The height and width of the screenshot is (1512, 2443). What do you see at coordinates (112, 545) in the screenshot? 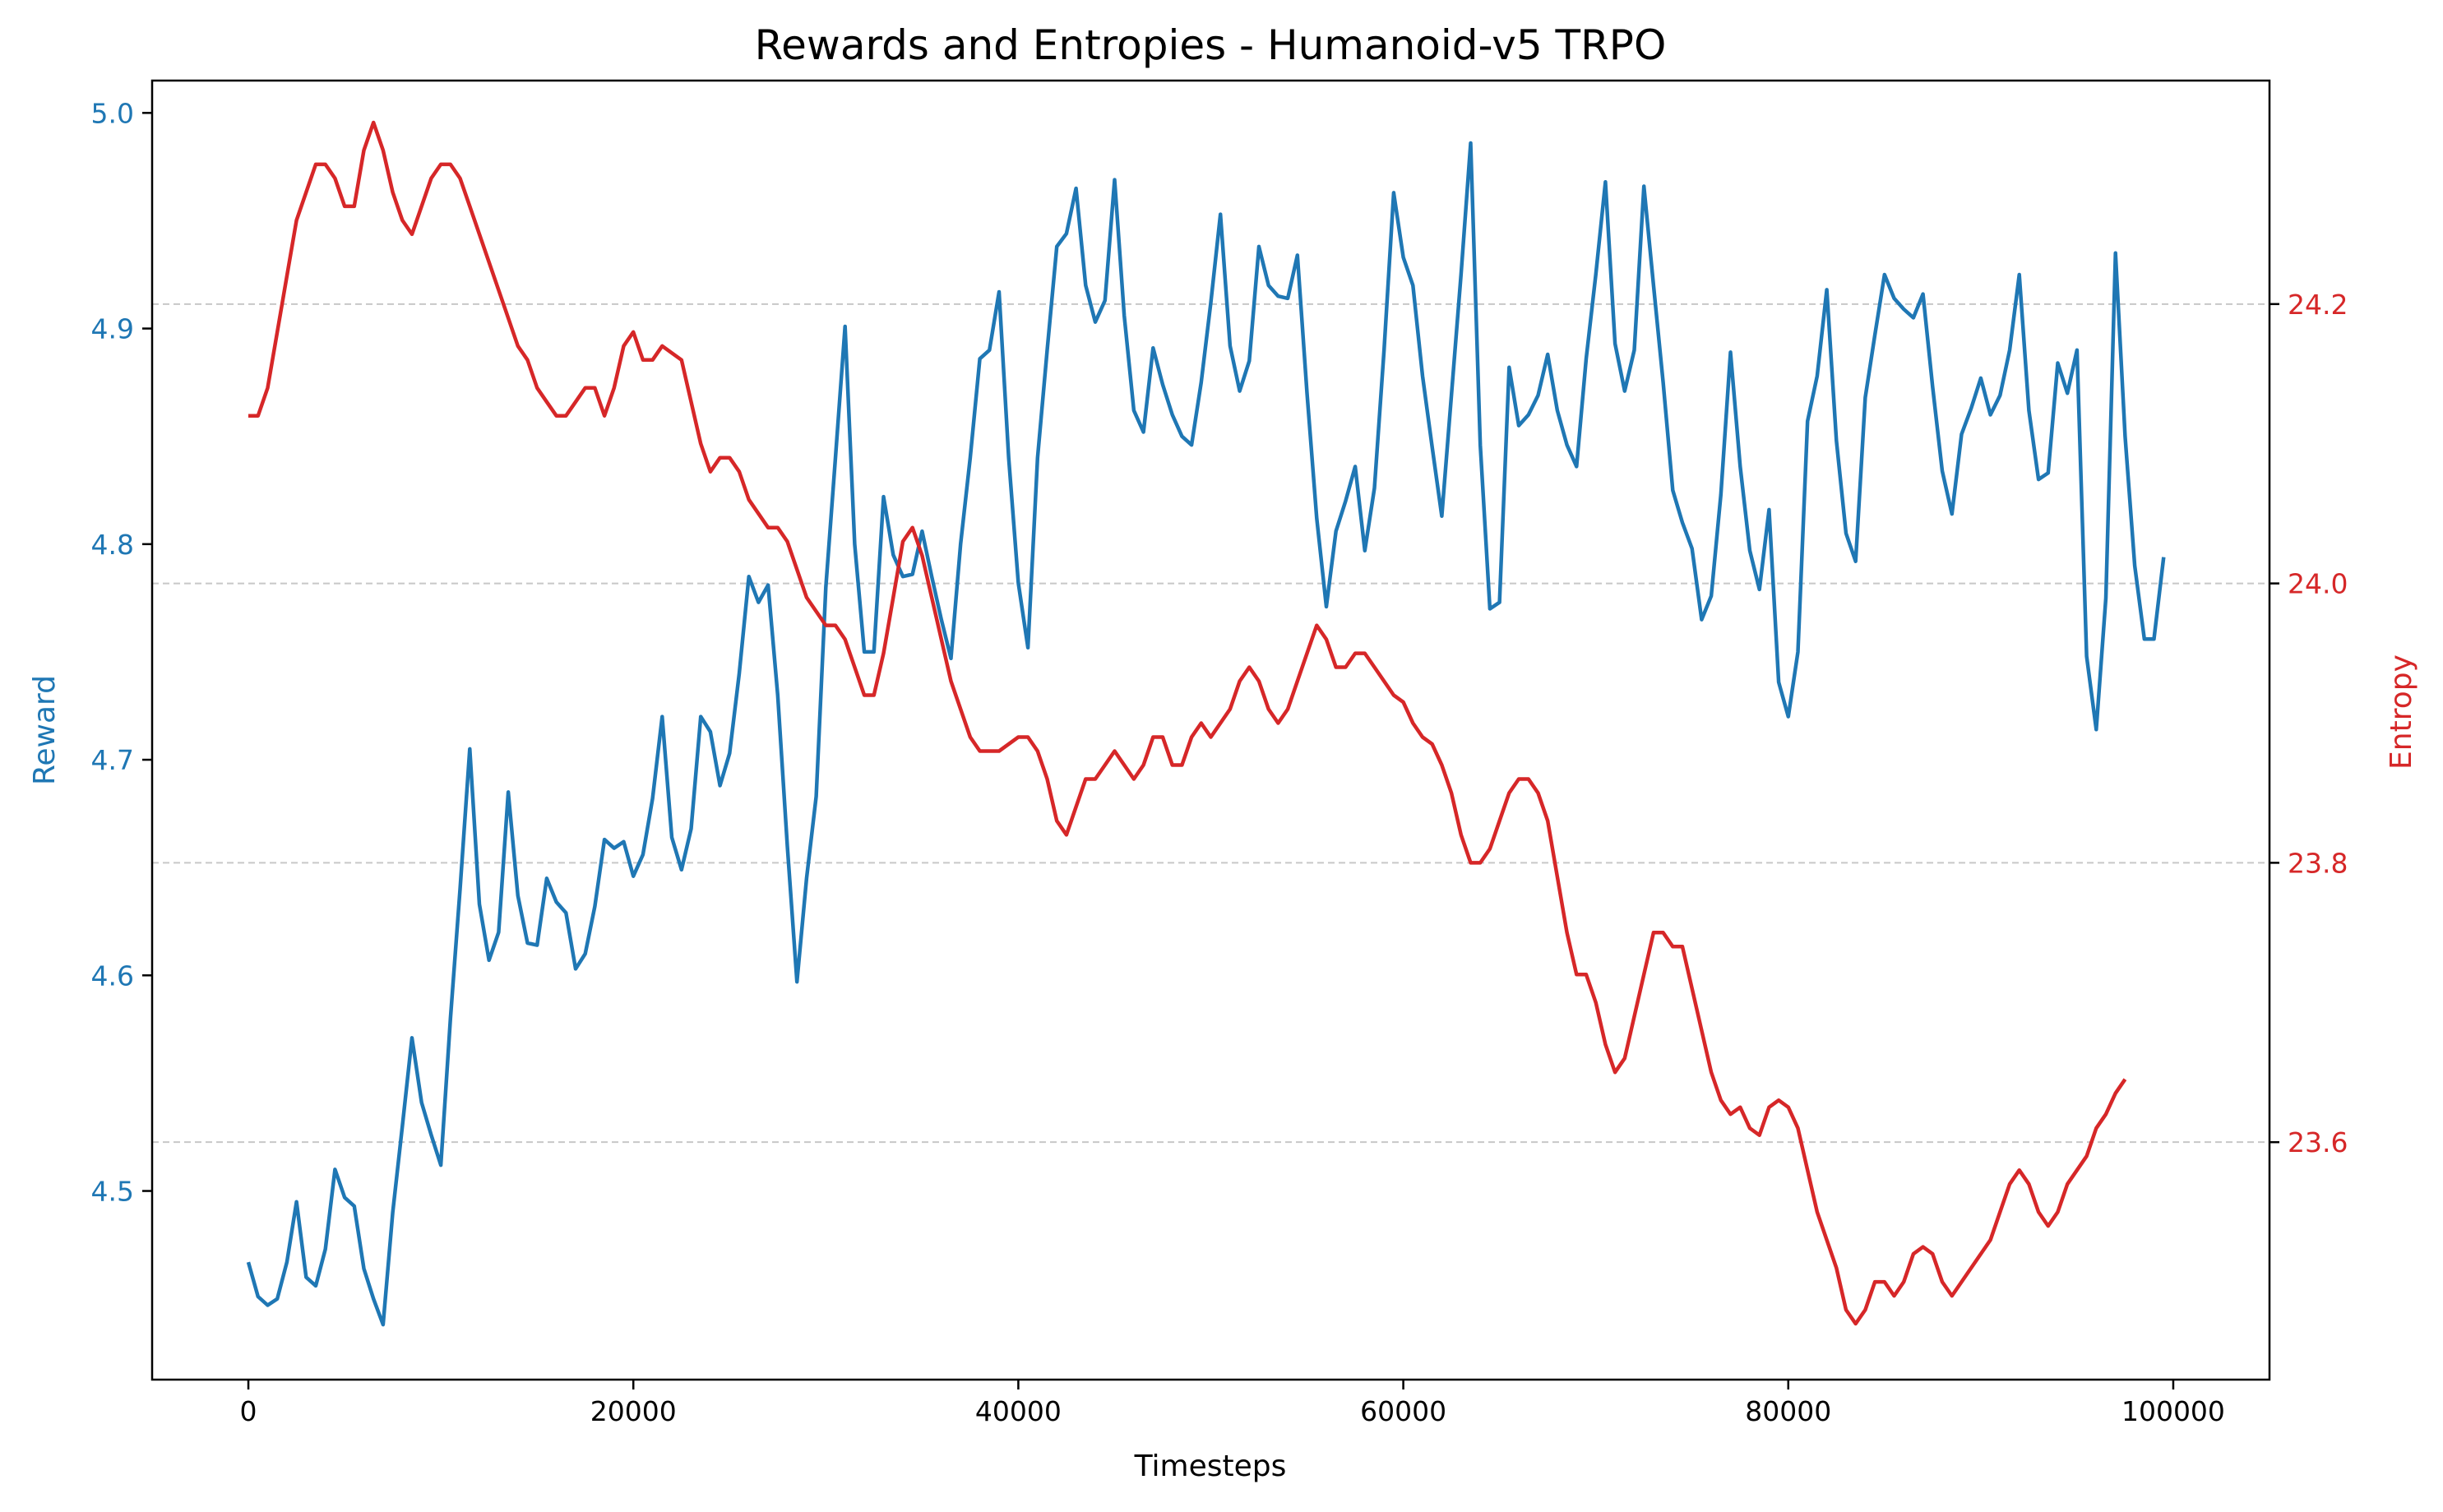
I see `y-left-tick-label: 4.8` at bounding box center [112, 545].